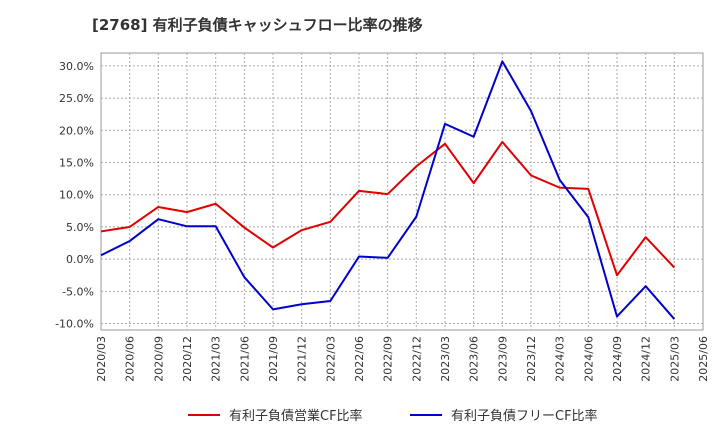  What do you see at coordinates (101, 359) in the screenshot?
I see `x-tick-label: 2020/03` at bounding box center [101, 359].